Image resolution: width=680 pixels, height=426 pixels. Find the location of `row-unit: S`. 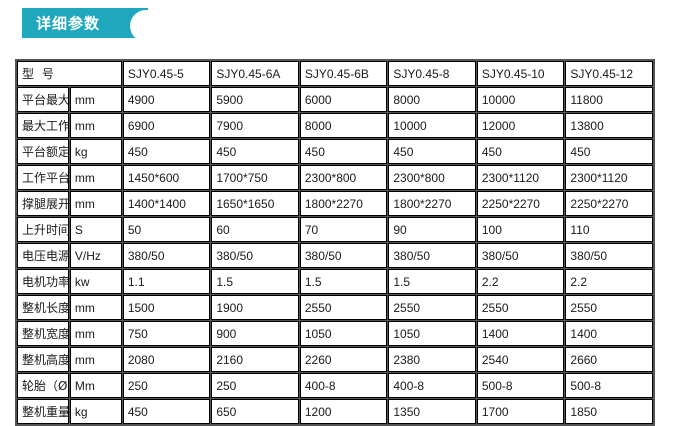

row-unit: S is located at coordinates (95, 229).